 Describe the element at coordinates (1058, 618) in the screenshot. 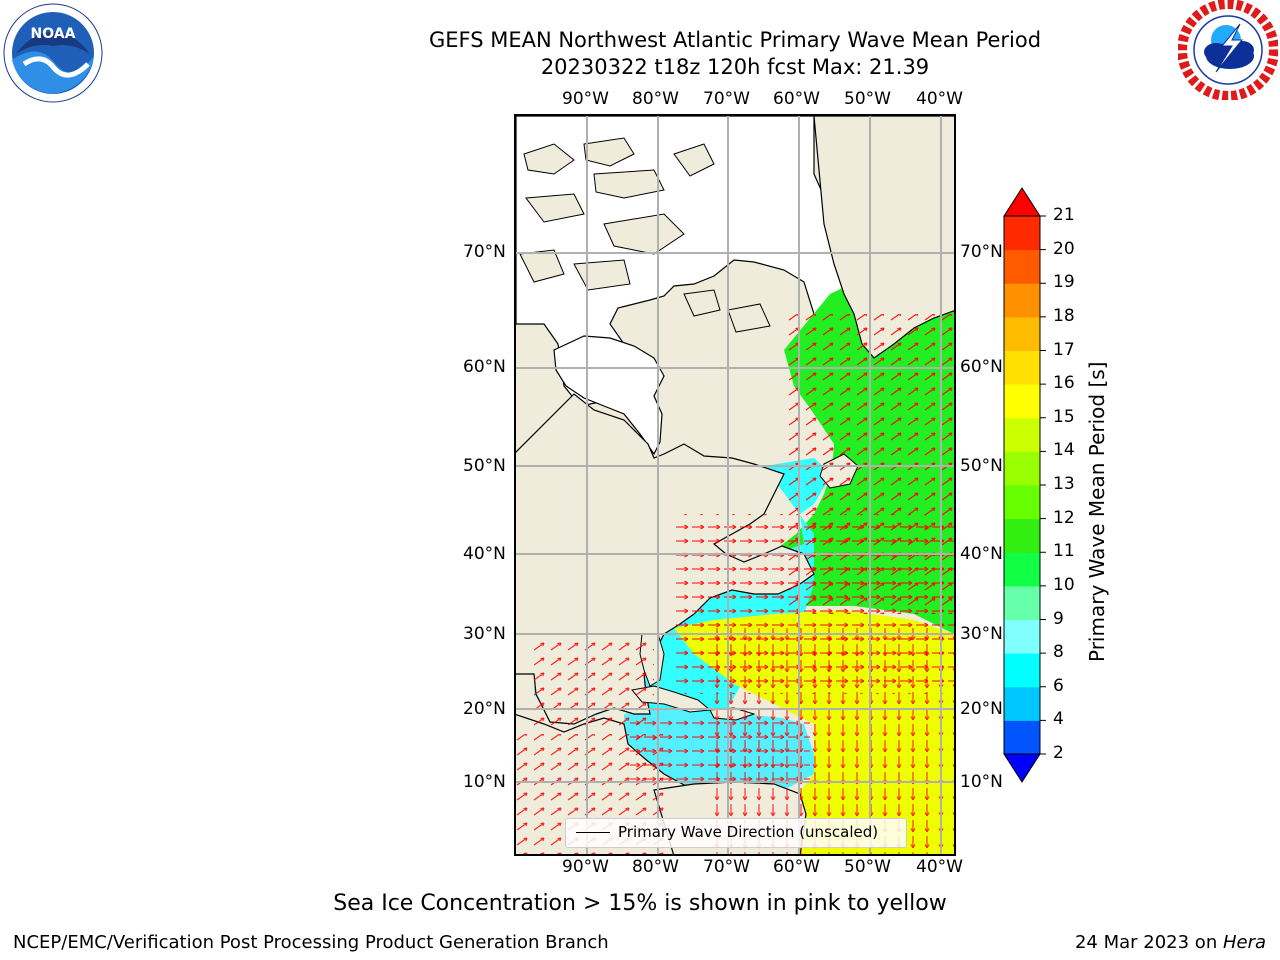

I see `colorbar-tick-label: 9` at that location.